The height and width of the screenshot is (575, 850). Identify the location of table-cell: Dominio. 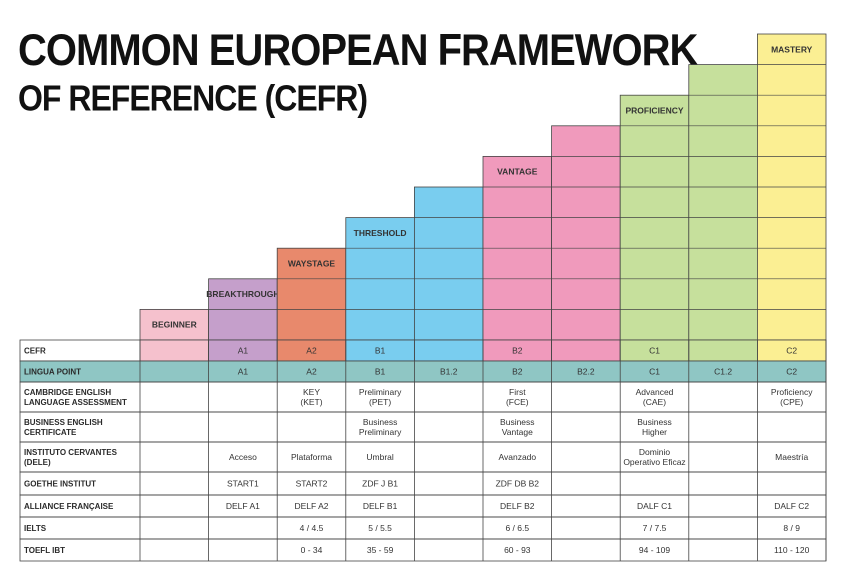
(654, 452).